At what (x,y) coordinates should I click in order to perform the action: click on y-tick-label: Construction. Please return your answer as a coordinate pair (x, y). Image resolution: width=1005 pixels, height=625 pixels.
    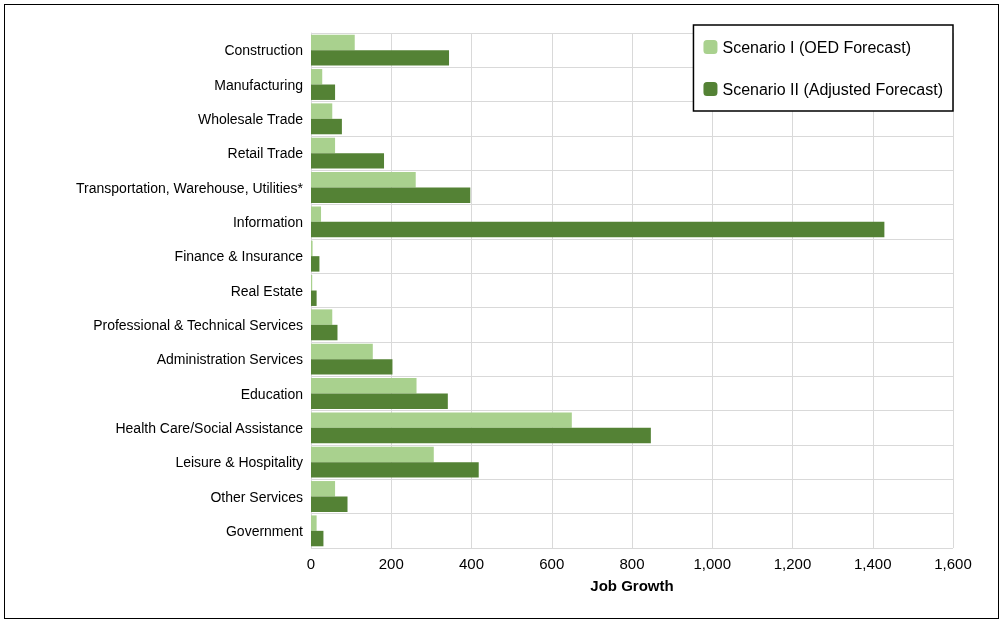
    Looking at the image, I should click on (263, 50).